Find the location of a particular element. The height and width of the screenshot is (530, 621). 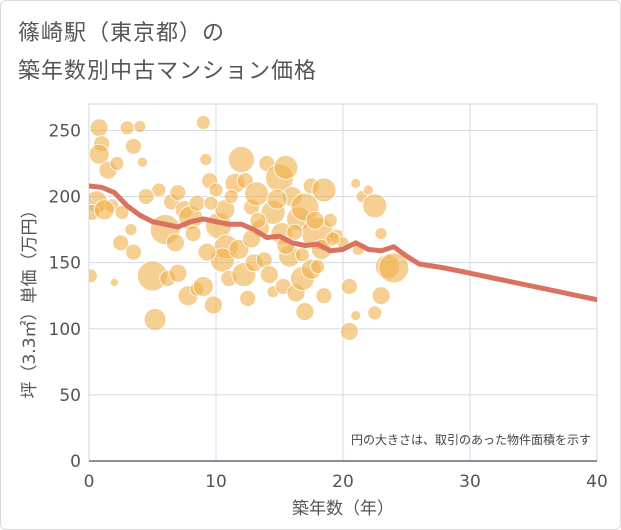

bubble-size-note: 円の大きさは、取引のあった物件面積を示す is located at coordinates (471, 439).